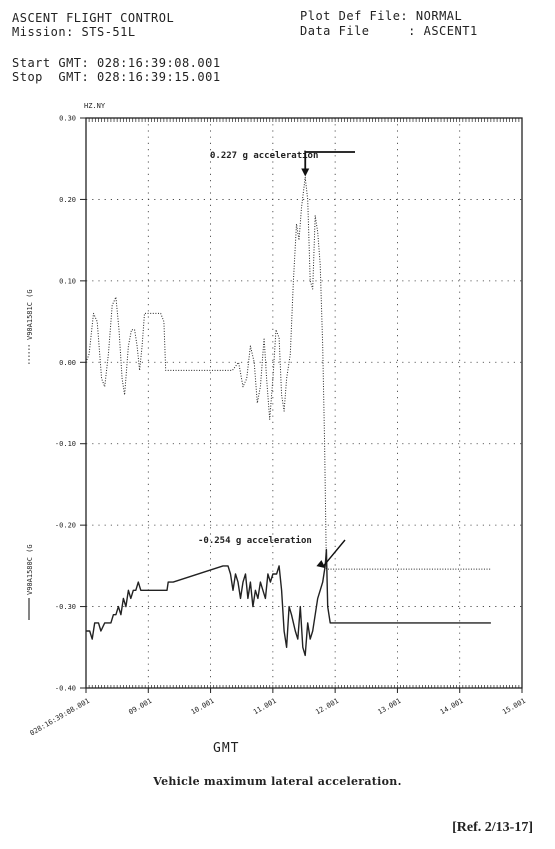 The height and width of the screenshot is (849, 555). I want to click on plot-def-value: NORMAL, so click(439, 16).